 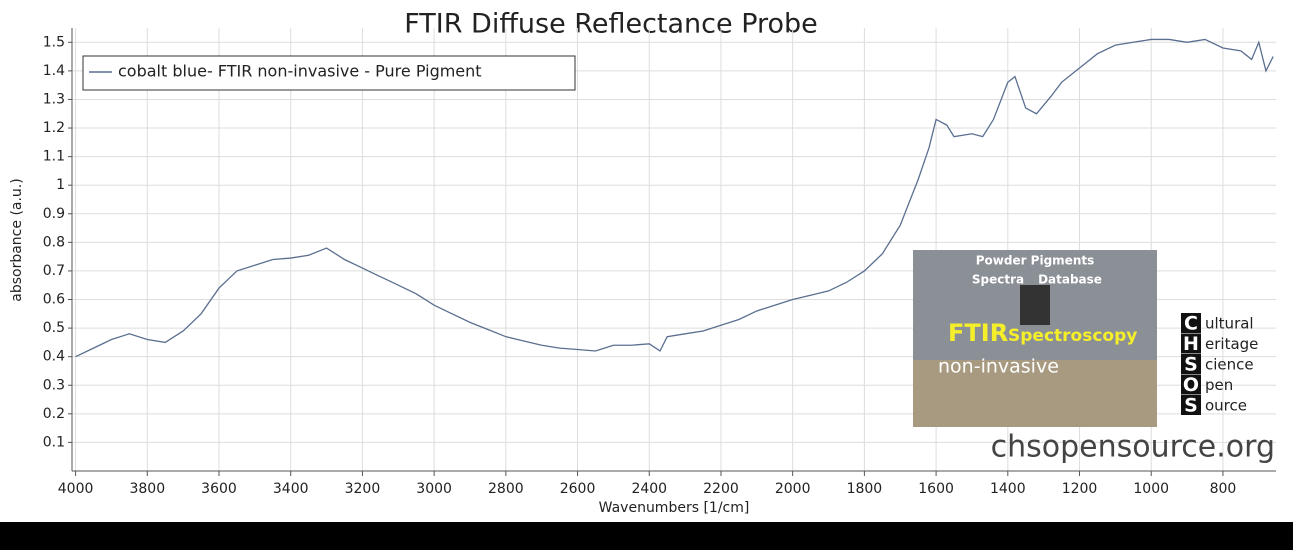 I want to click on photo-tag: non-invasive, so click(x=998, y=367).